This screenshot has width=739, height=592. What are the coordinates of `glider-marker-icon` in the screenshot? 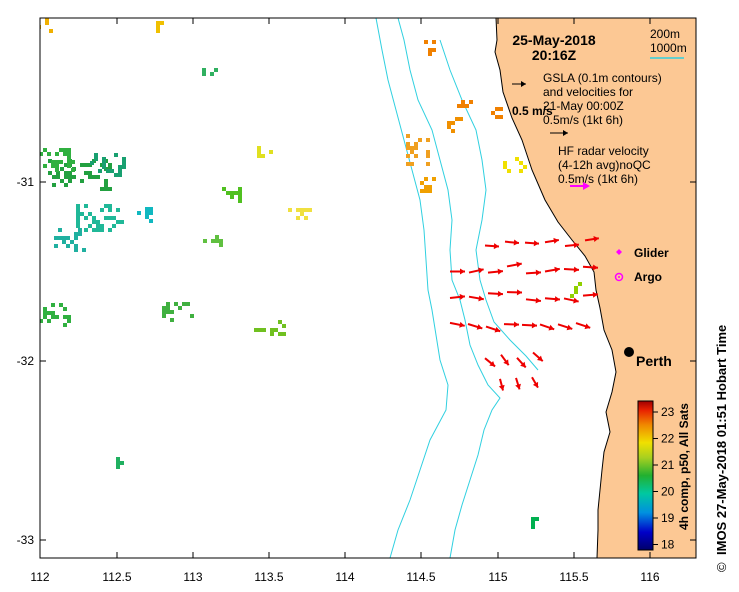 It's located at (619, 252).